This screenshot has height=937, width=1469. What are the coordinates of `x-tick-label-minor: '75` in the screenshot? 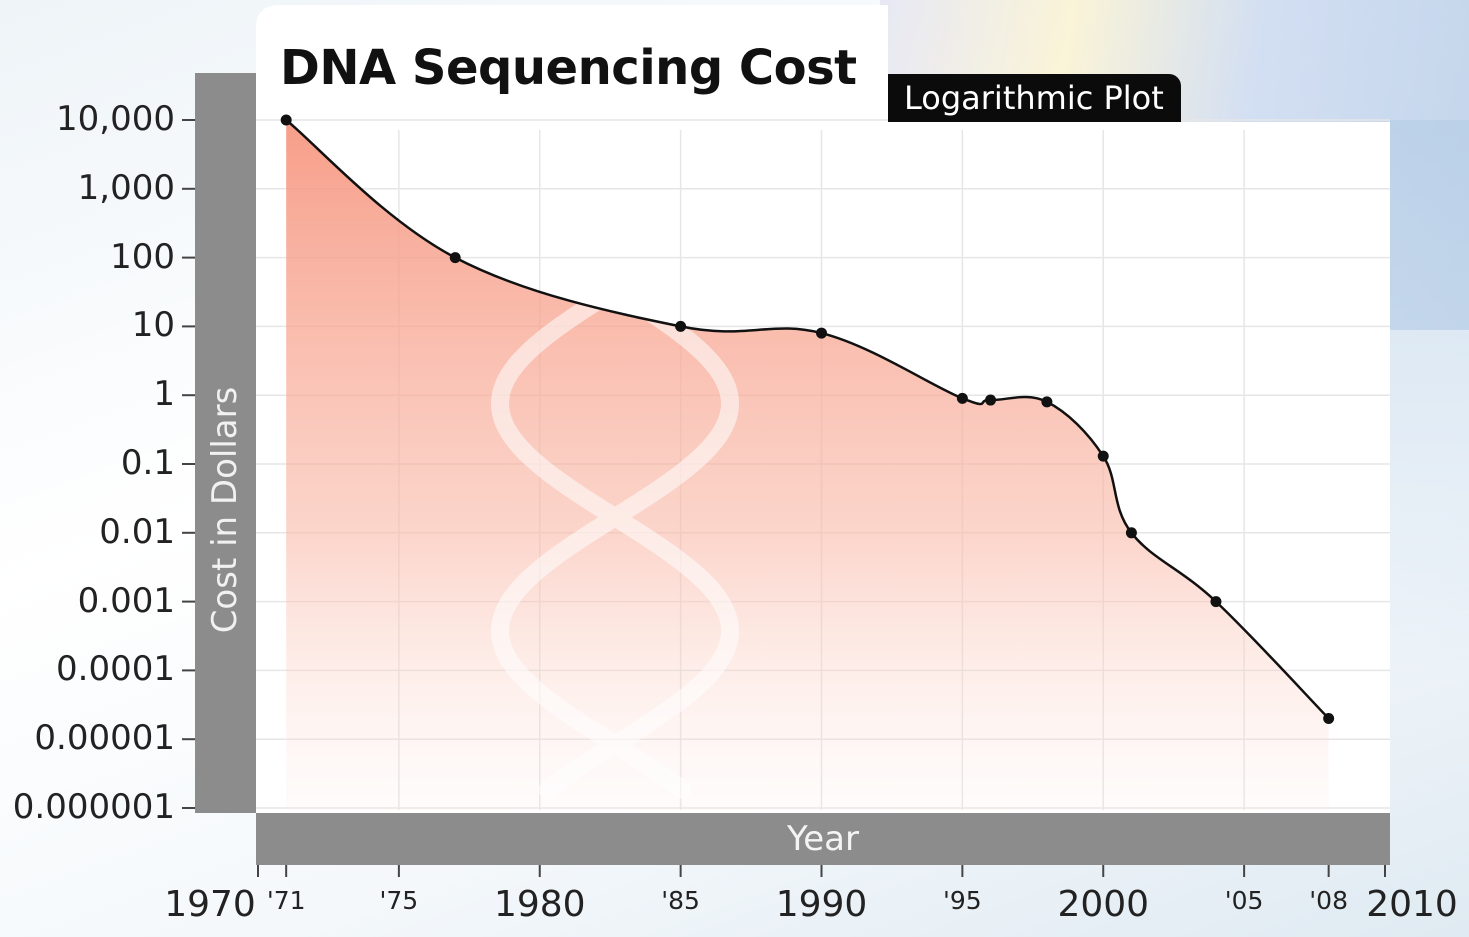 It's located at (399, 900).